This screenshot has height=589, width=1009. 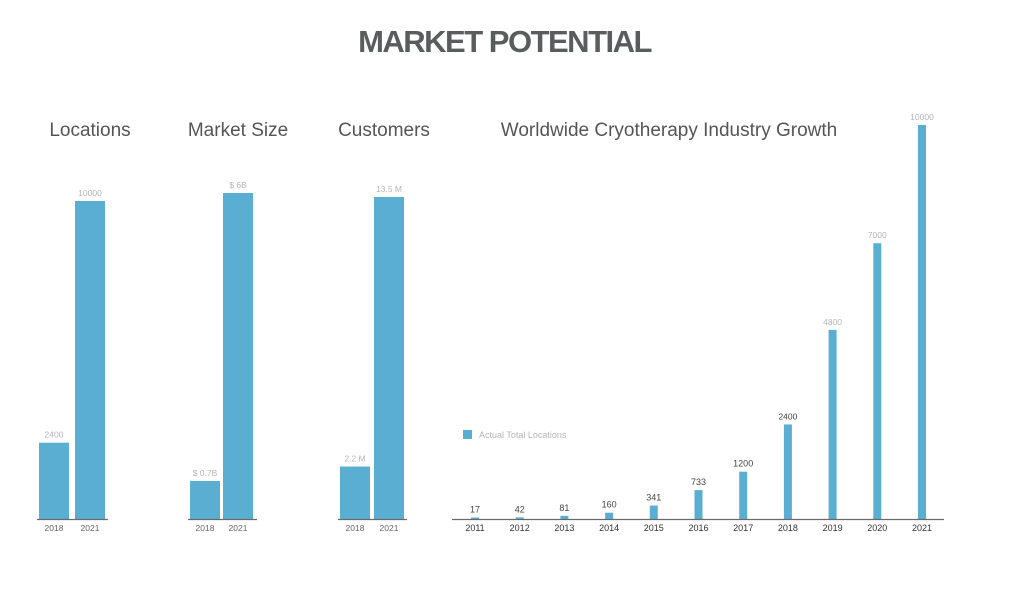 I want to click on locations-data-label-2021: 10000, so click(x=90, y=193).